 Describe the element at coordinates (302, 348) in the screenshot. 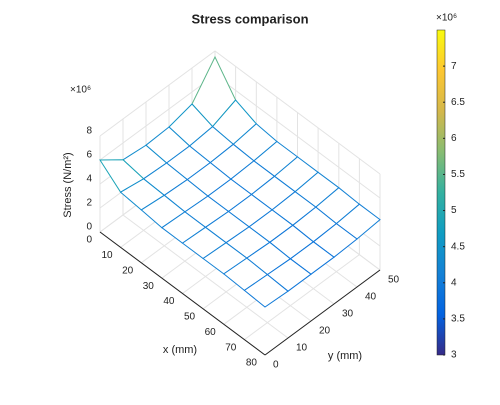

I see `y-tick-label: 10` at that location.